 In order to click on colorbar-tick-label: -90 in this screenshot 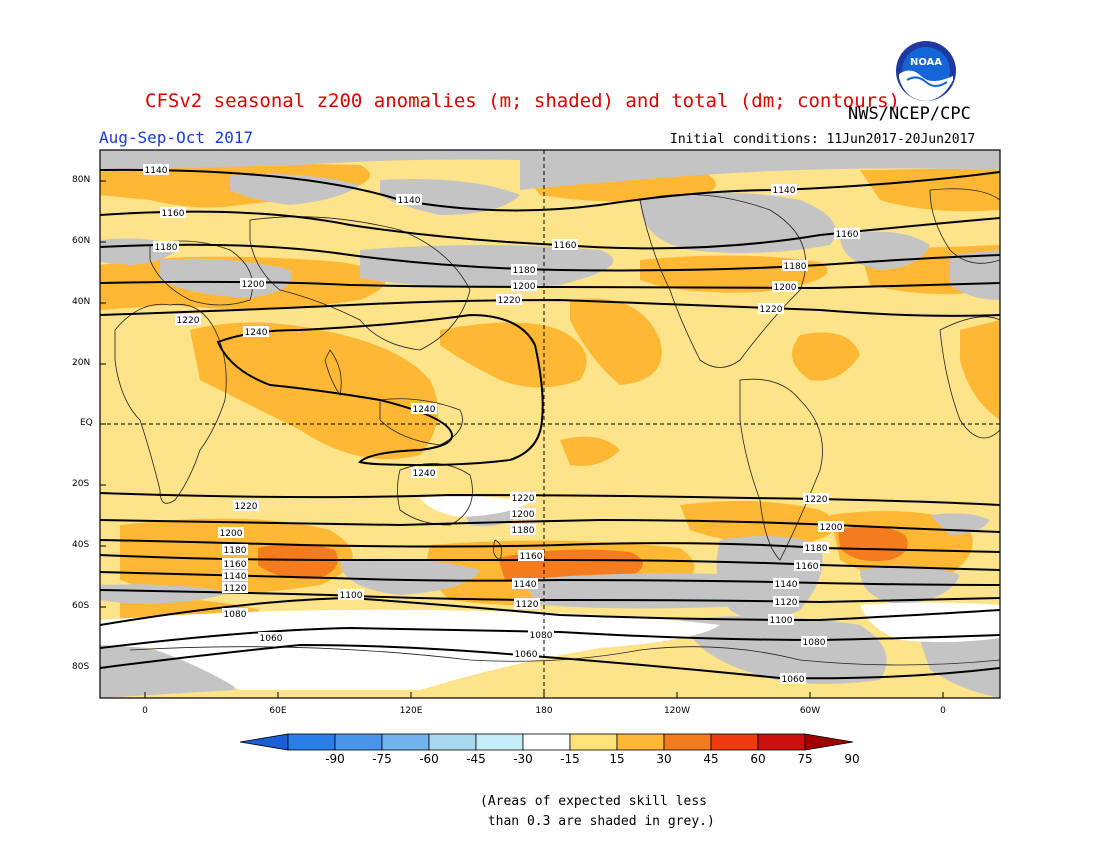, I will do `click(335, 759)`.